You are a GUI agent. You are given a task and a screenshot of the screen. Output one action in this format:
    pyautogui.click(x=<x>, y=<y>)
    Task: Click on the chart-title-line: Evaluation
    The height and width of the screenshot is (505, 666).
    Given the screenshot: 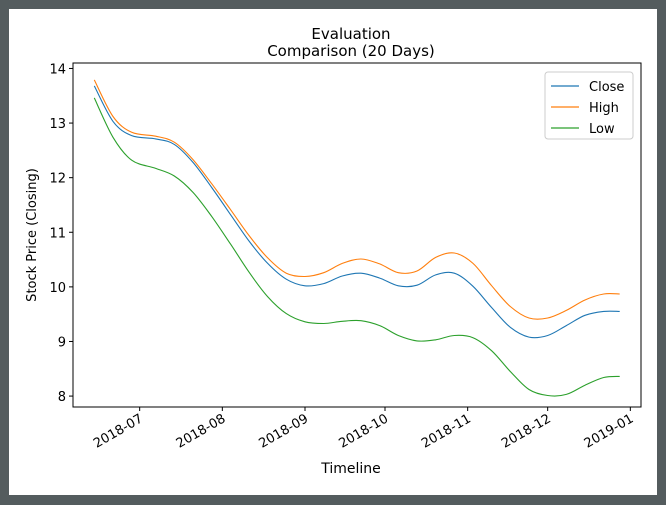 What is the action you would take?
    pyautogui.click(x=350, y=34)
    